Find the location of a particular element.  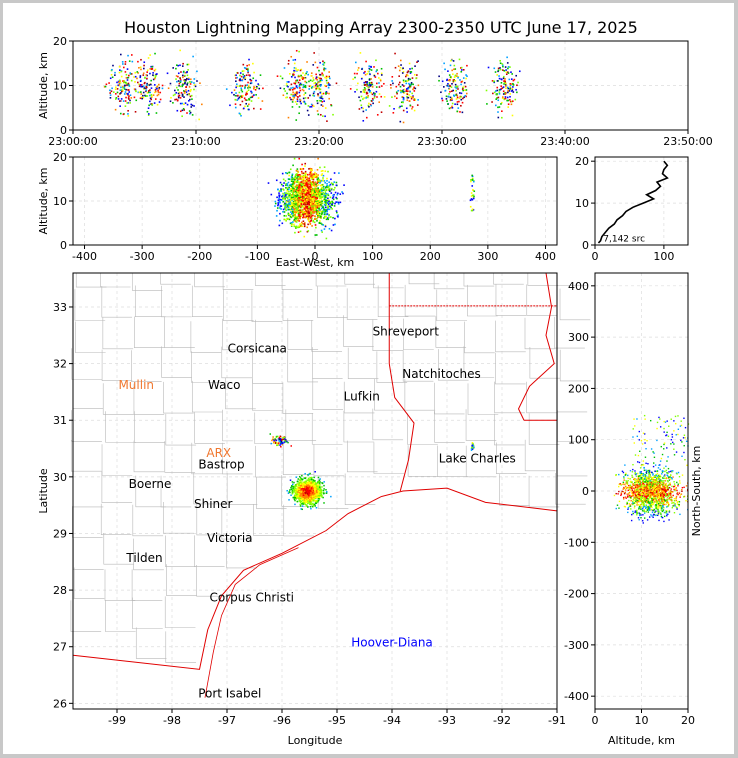

east-west-xtick-label: 200 is located at coordinates (430, 256).